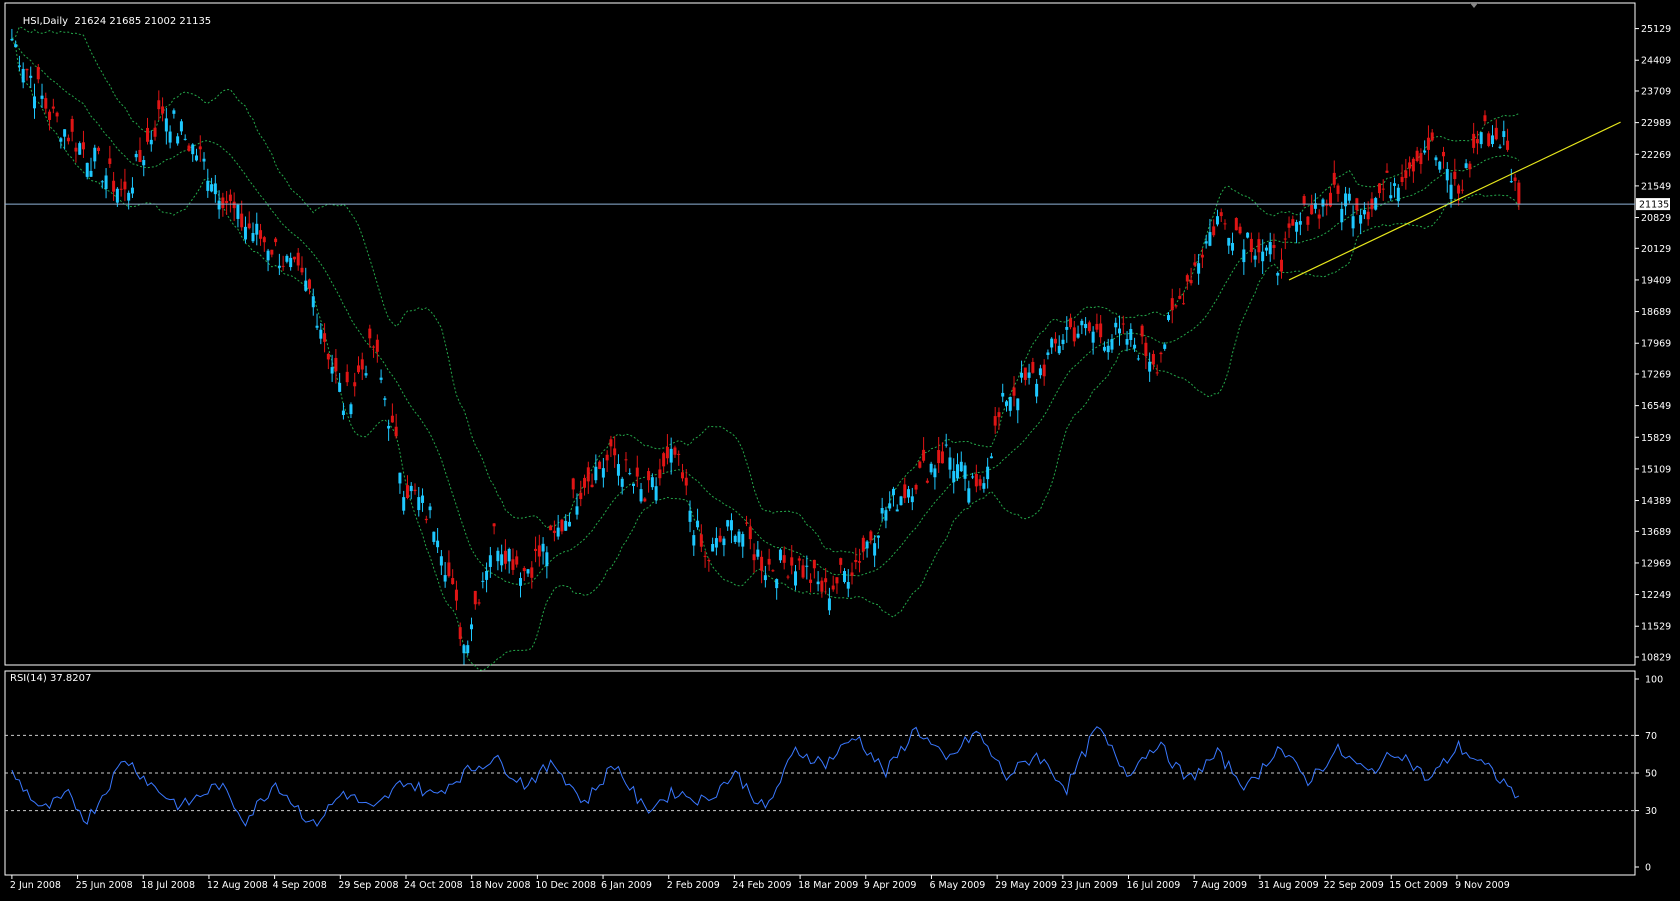 The image size is (1680, 901). What do you see at coordinates (300, 885) in the screenshot?
I see `x-tick-label: 4 Sep 2008` at bounding box center [300, 885].